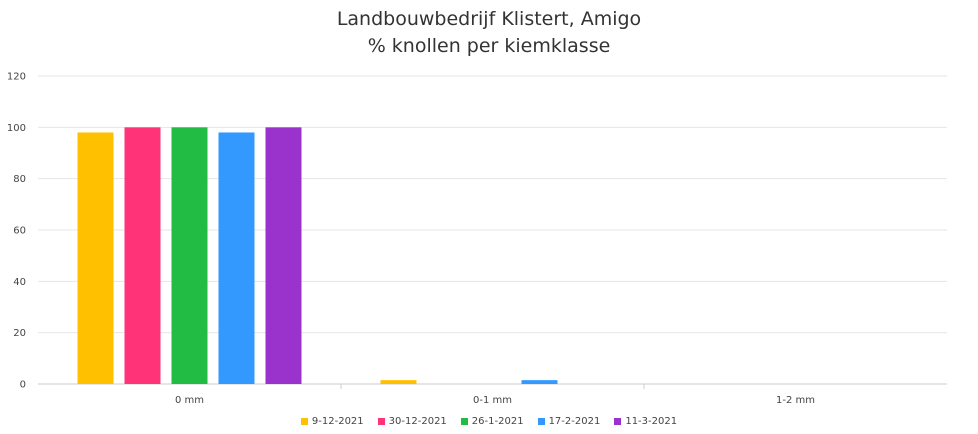 This screenshot has height=434, width=978. Describe the element at coordinates (497, 421) in the screenshot. I see `legend-label: 26-1-2021` at that location.